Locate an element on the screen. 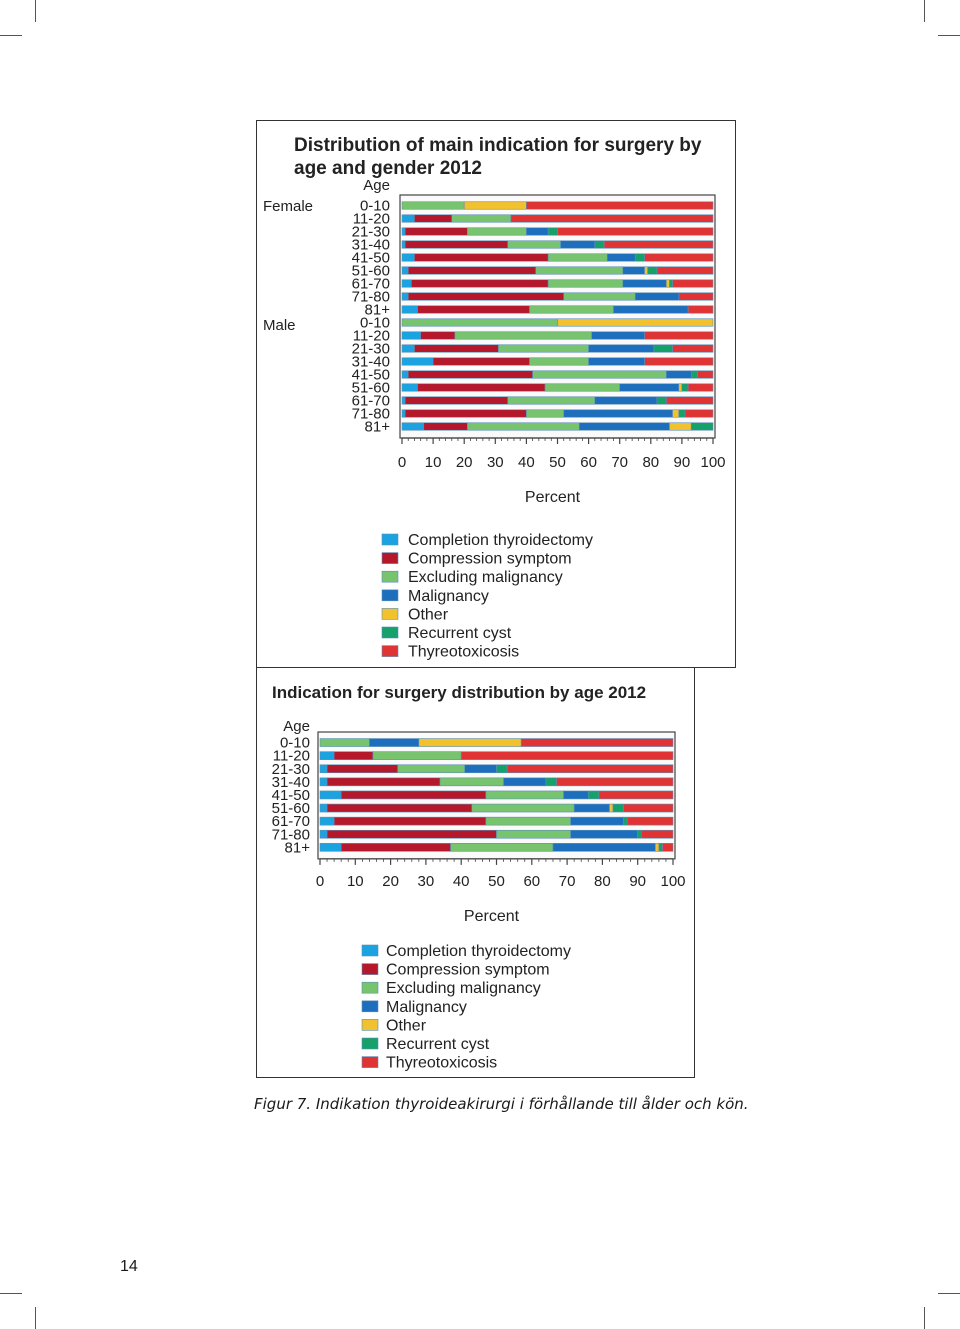 This screenshot has width=960, height=1329. page-number: 14 is located at coordinates (129, 1266).